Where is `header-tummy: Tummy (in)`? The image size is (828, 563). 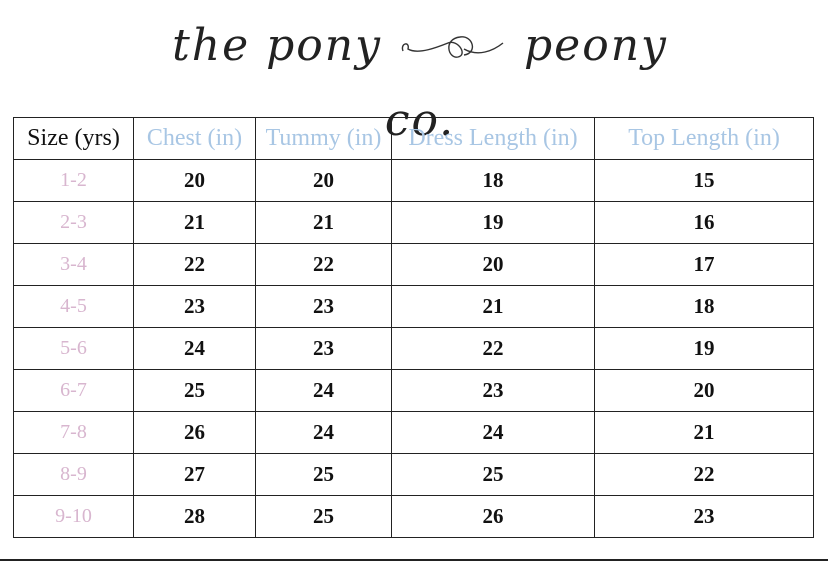 header-tummy: Tummy (in) is located at coordinates (323, 138).